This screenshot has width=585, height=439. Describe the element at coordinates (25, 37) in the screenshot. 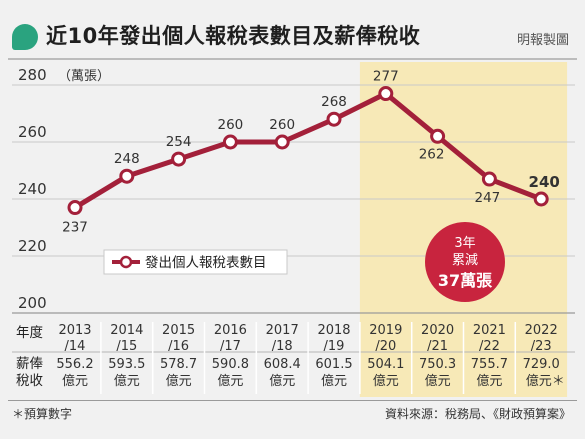

I see `speech-bubble-icon` at that location.